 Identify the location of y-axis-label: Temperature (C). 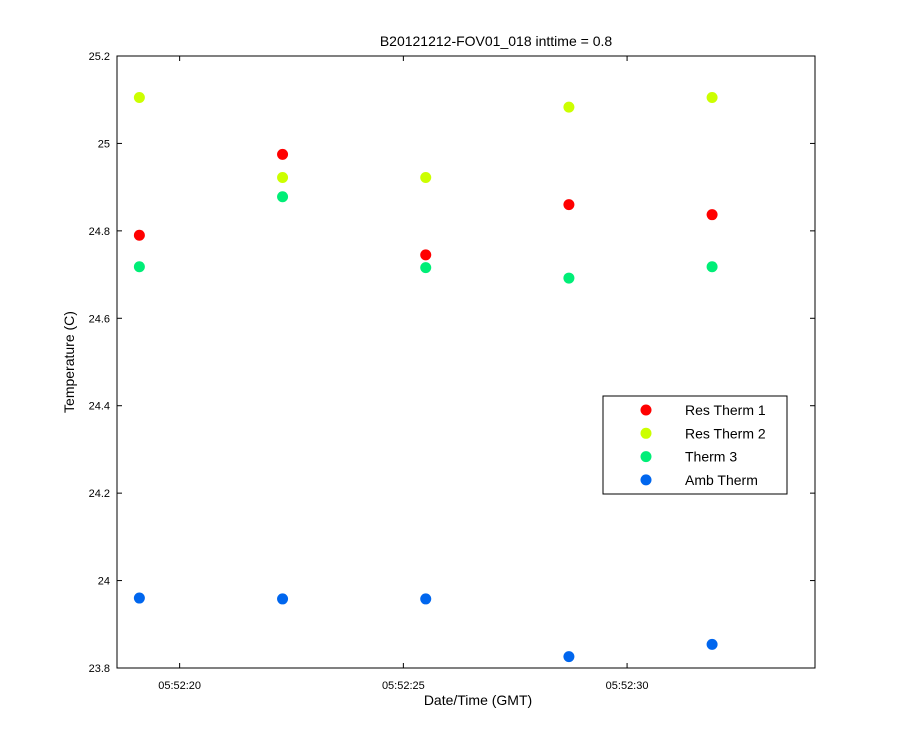
(69, 362).